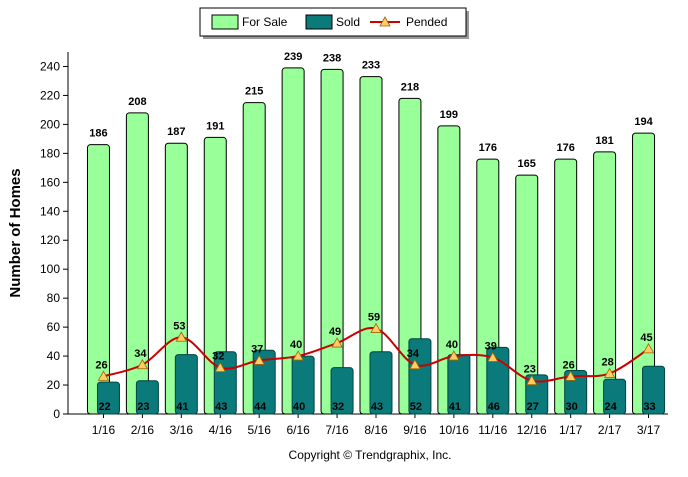 The height and width of the screenshot is (477, 688). I want to click on pended-value-label: 32, so click(218, 357).